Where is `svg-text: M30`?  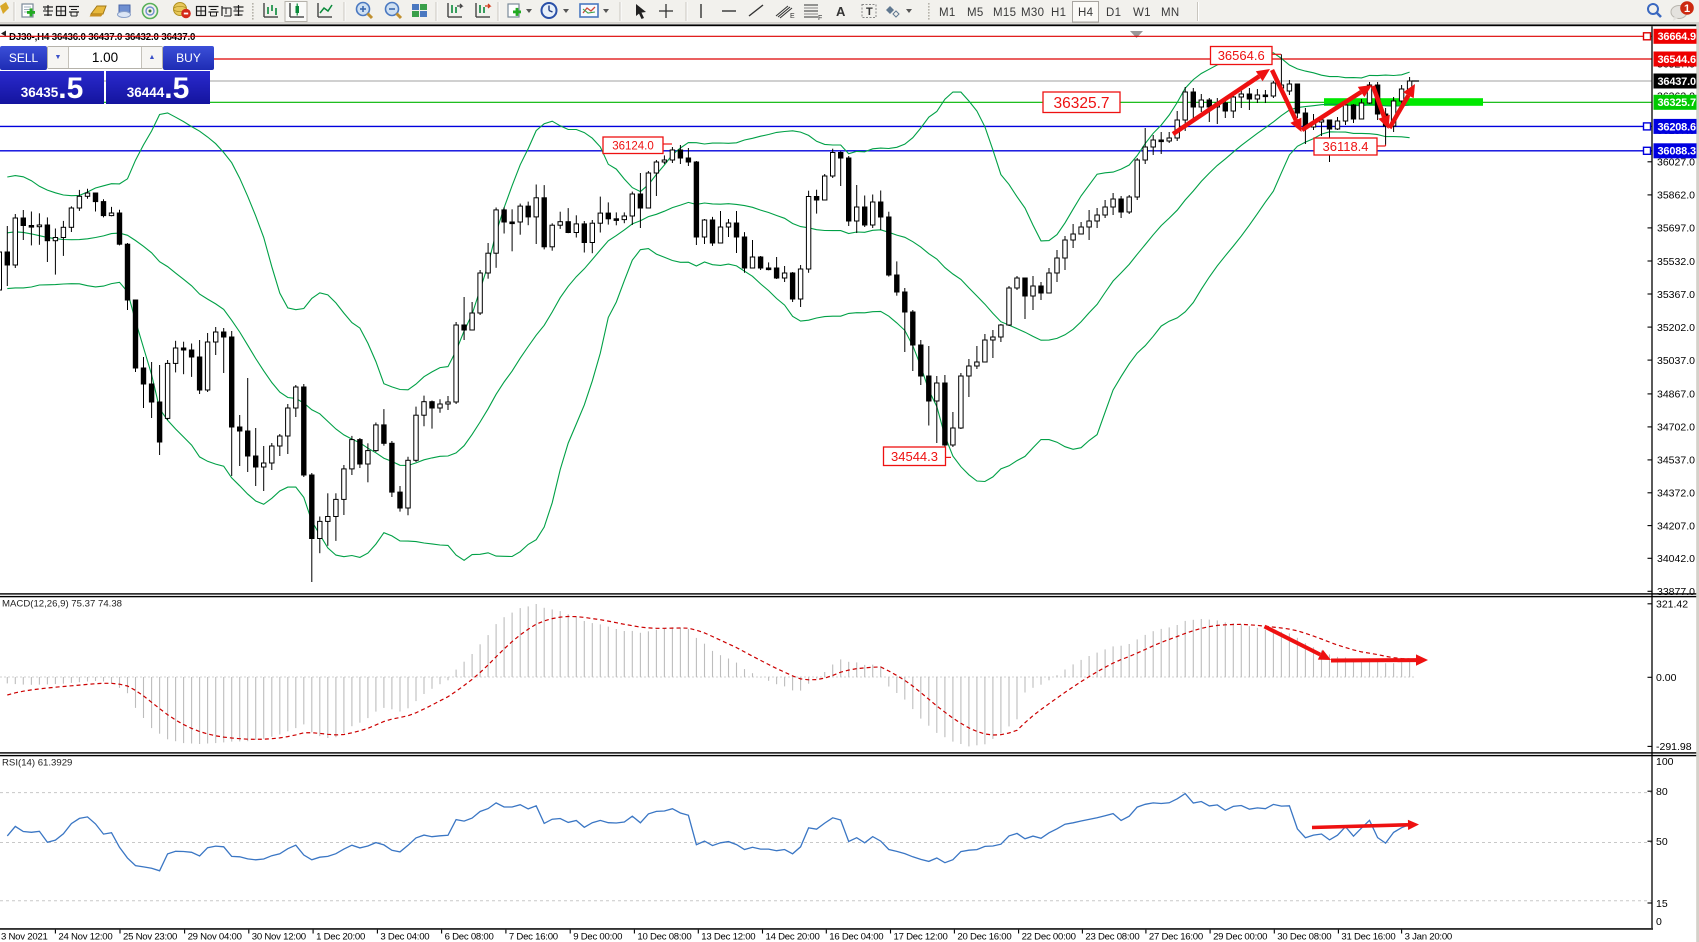 svg-text: M30 is located at coordinates (1032, 13).